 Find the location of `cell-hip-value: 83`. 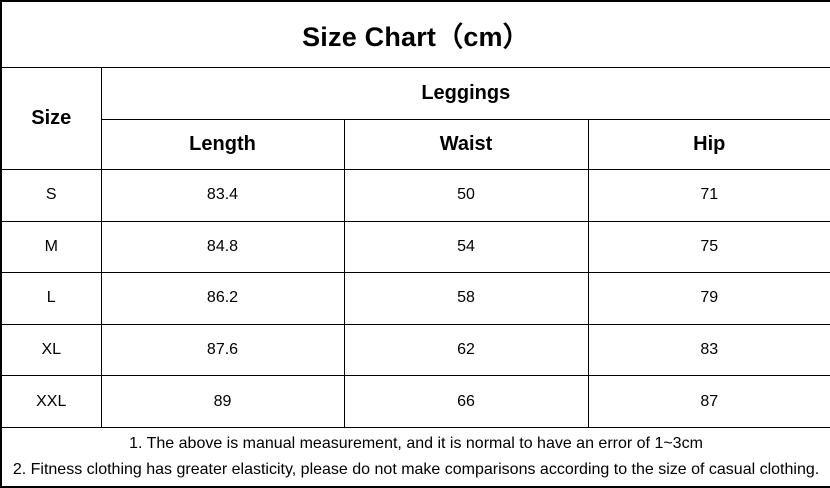

cell-hip-value: 83 is located at coordinates (708, 350).